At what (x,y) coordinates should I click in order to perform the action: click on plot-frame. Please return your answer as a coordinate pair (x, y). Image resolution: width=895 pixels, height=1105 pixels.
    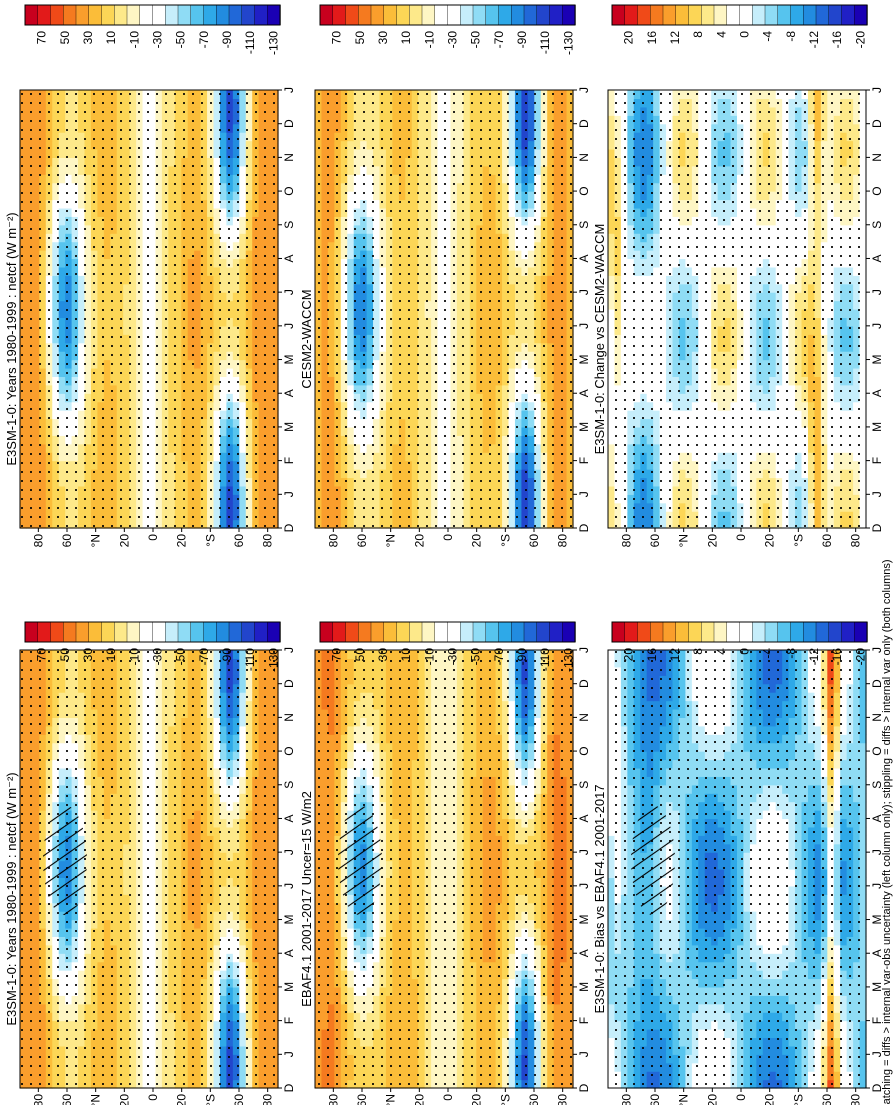
    Looking at the image, I should click on (149, 309).